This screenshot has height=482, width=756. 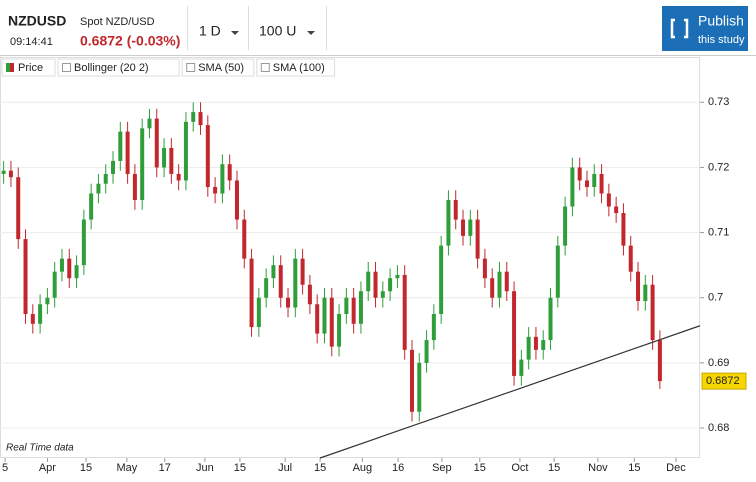 I want to click on legend: Price Bollinger (20 2) SMA (50) SMA (100), so click(x=168, y=67).